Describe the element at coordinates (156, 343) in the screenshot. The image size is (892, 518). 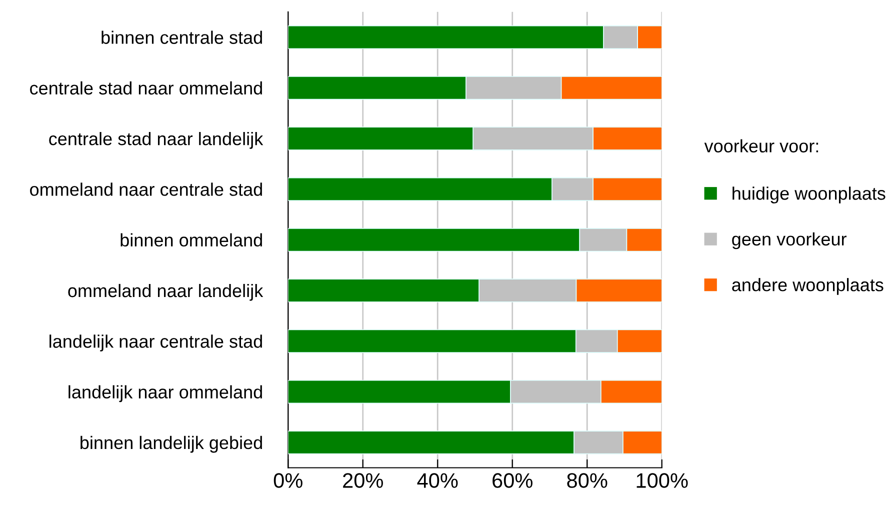
I see `y-tick-label: landelijk naar centrale stad` at that location.